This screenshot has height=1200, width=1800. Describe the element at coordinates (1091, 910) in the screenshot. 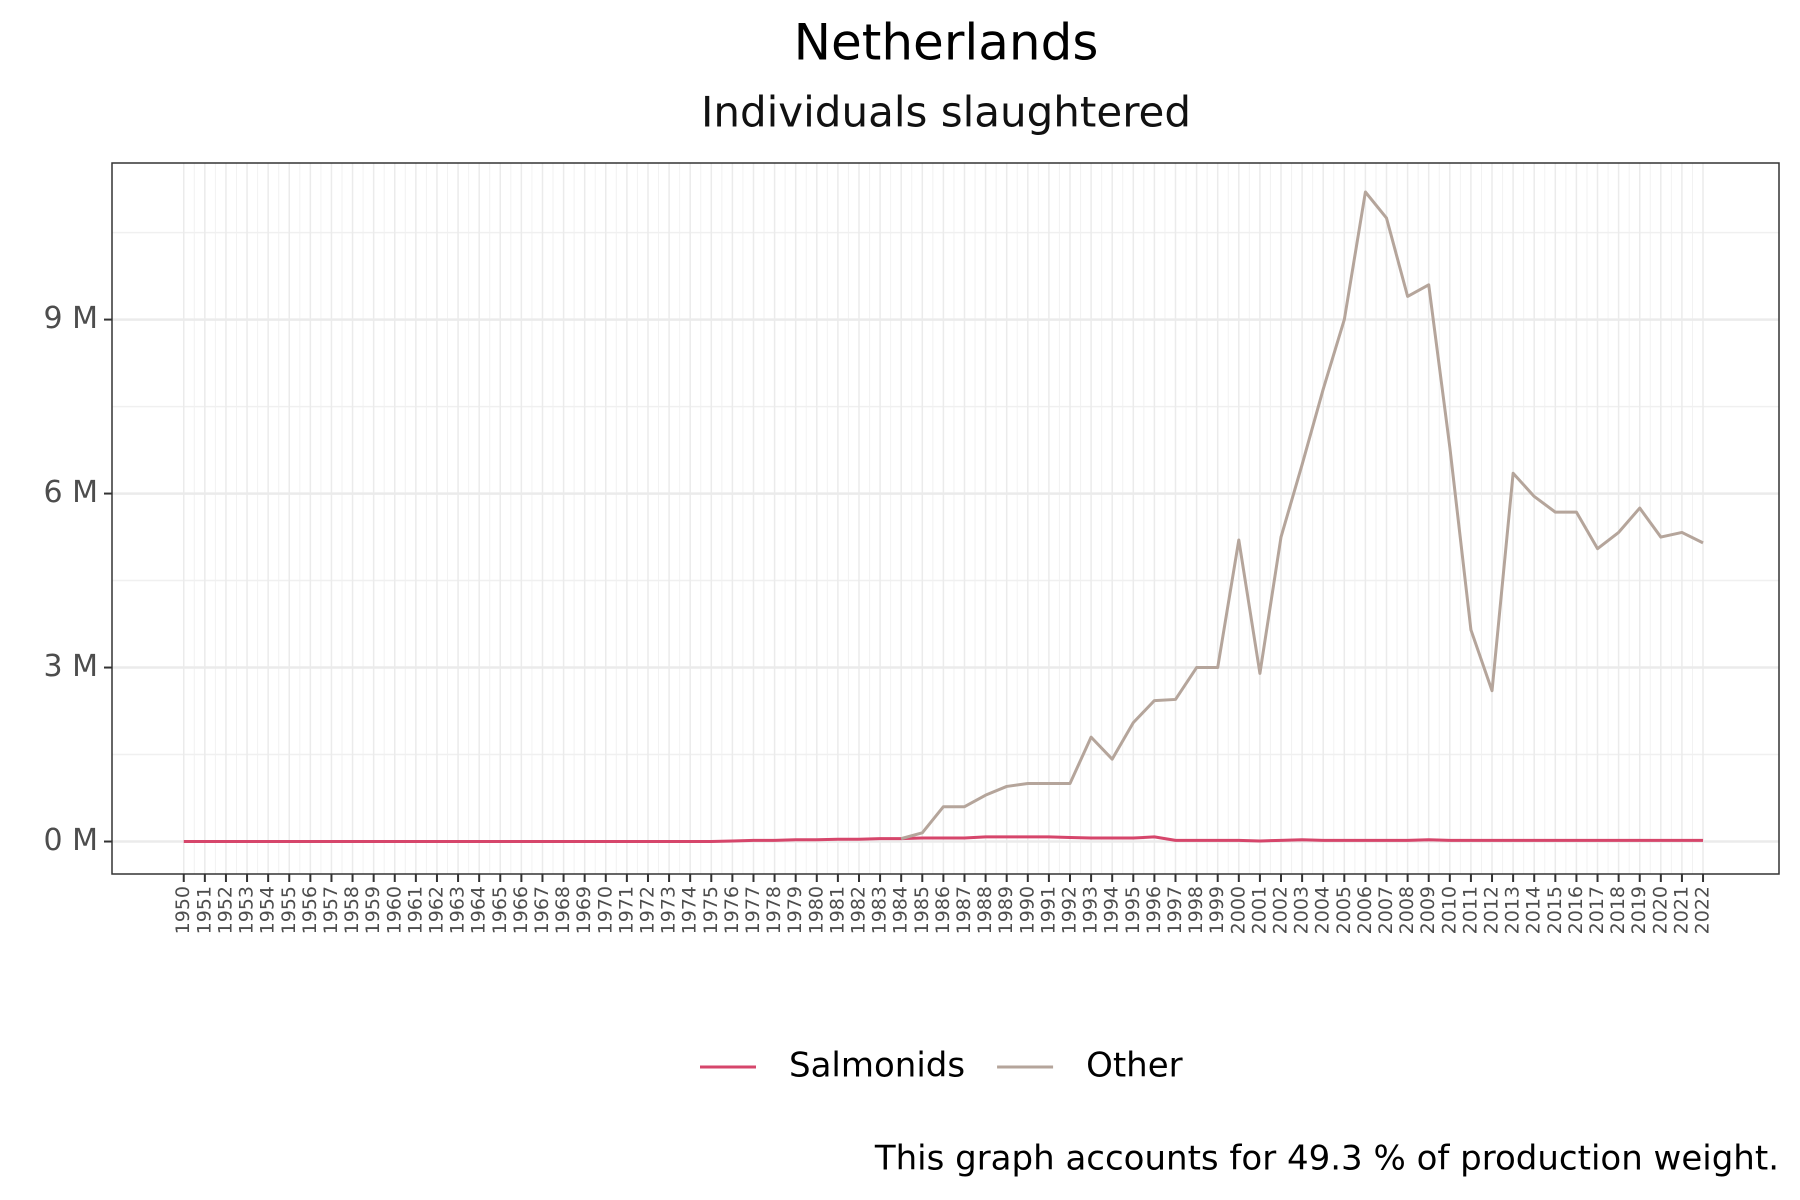

I see `x-tick-label: 1993` at that location.